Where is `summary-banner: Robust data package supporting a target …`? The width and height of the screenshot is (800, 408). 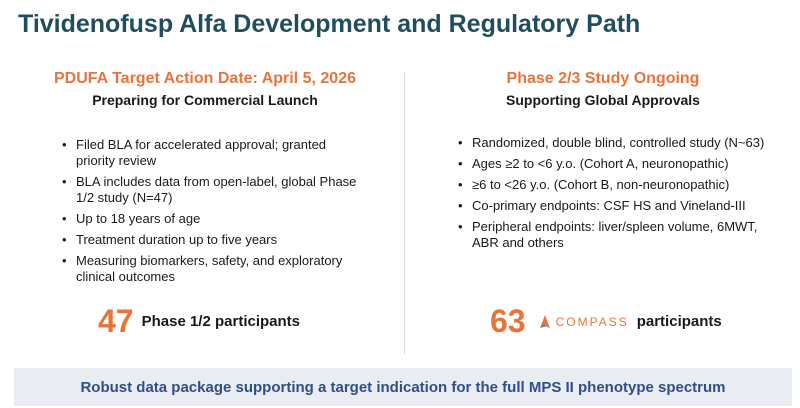 summary-banner: Robust data package supporting a target … is located at coordinates (403, 387).